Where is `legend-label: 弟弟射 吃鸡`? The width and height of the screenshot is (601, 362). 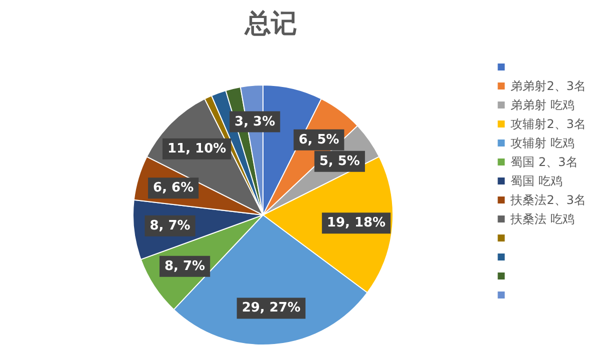
legend-label: 弟弟射 吃鸡 is located at coordinates (542, 105).